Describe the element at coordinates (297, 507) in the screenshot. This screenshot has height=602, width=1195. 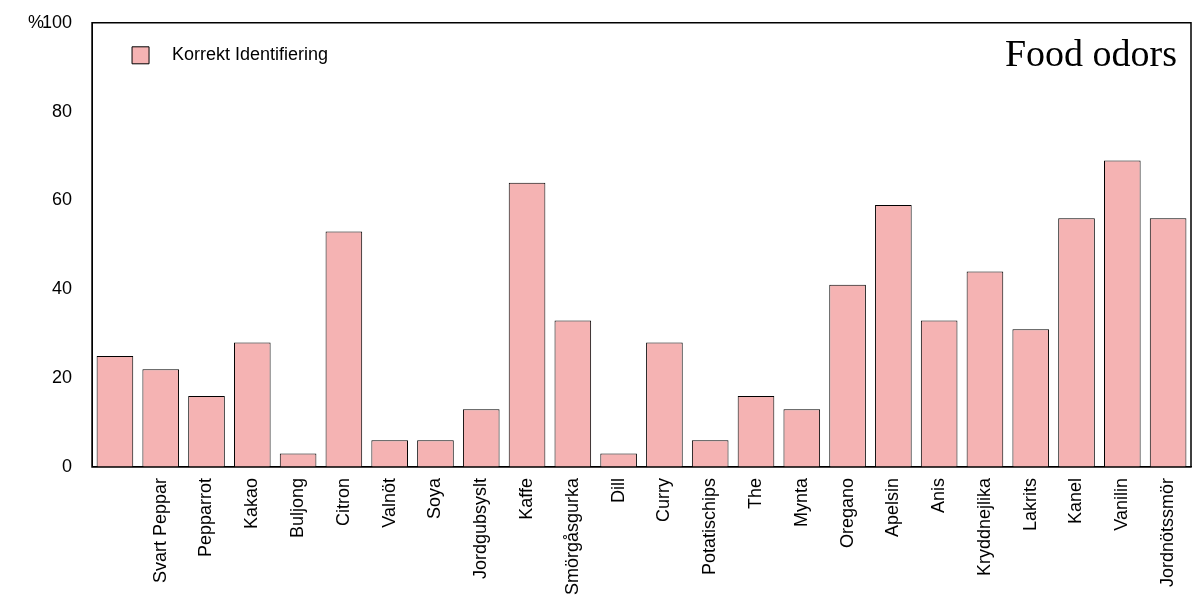
I see `x-tick-label: Buljong` at that location.